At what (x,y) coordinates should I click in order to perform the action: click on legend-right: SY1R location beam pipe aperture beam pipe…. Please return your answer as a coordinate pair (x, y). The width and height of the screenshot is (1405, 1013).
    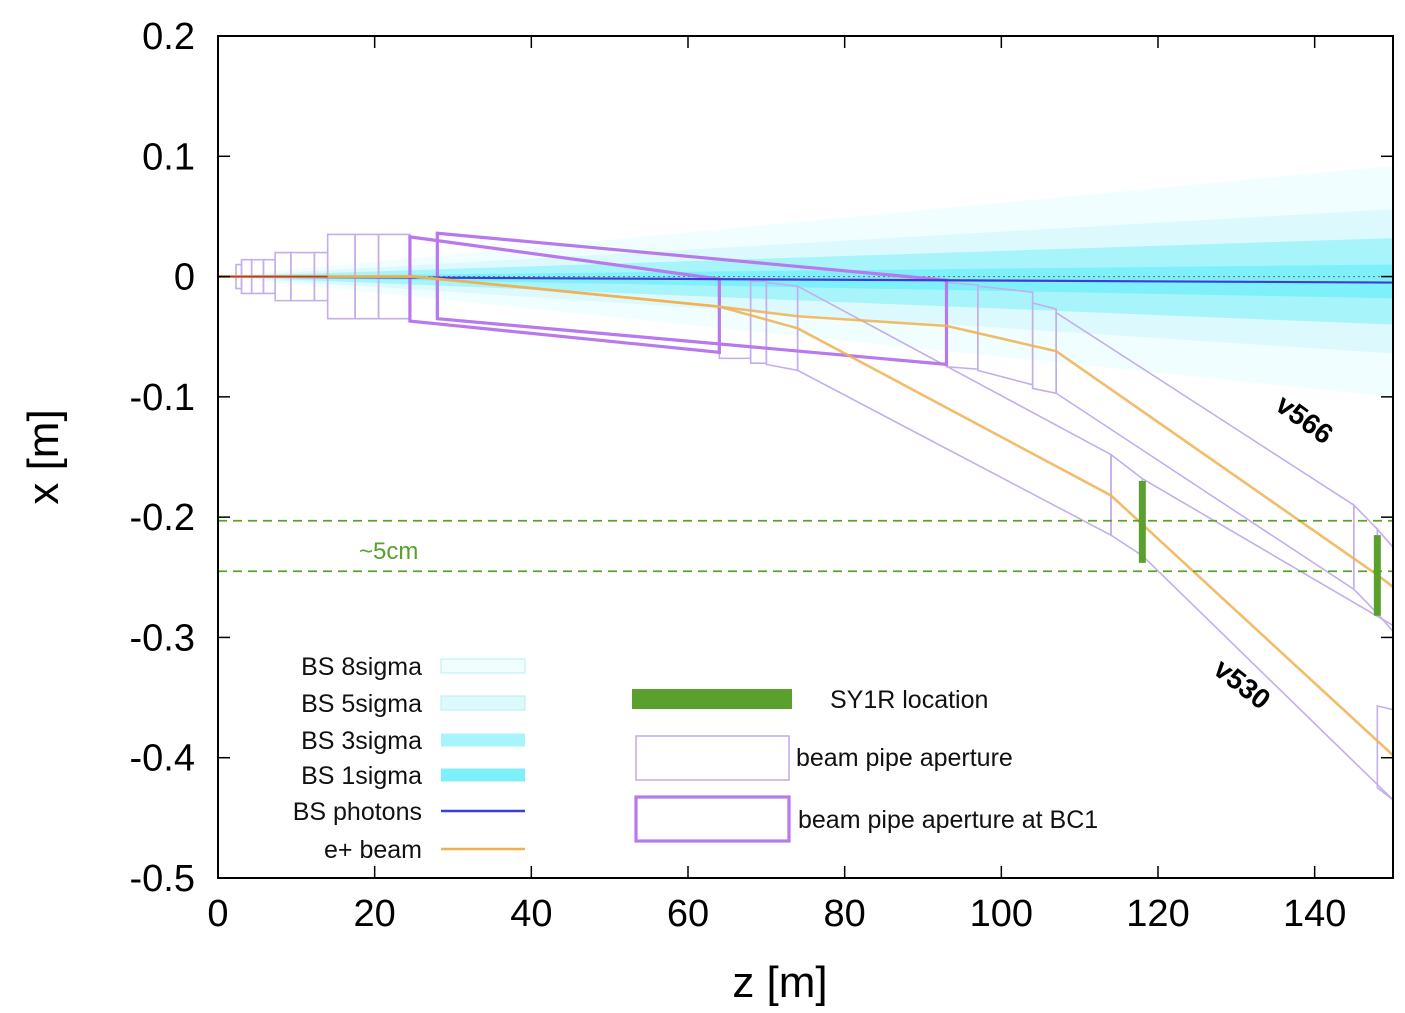
    Looking at the image, I should click on (865, 764).